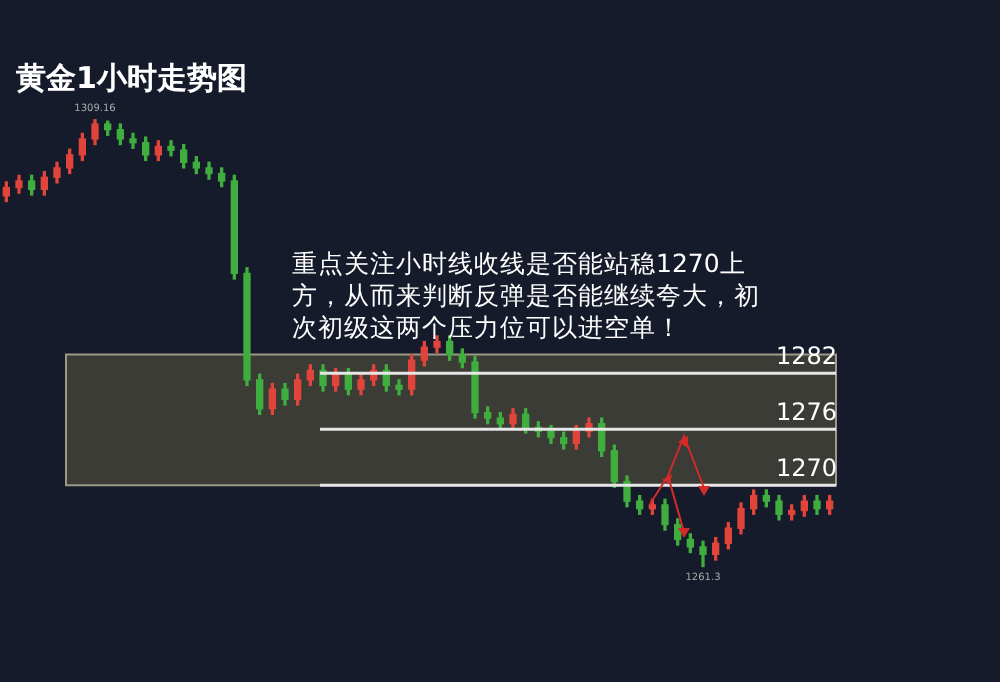  Describe the element at coordinates (131, 79) in the screenshot. I see `chart-title: 黄金1小时走势图` at that location.